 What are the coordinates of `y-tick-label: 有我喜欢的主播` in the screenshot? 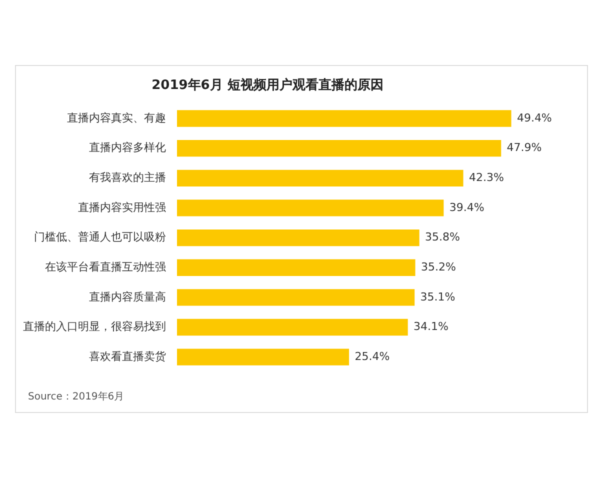 It's located at (127, 177).